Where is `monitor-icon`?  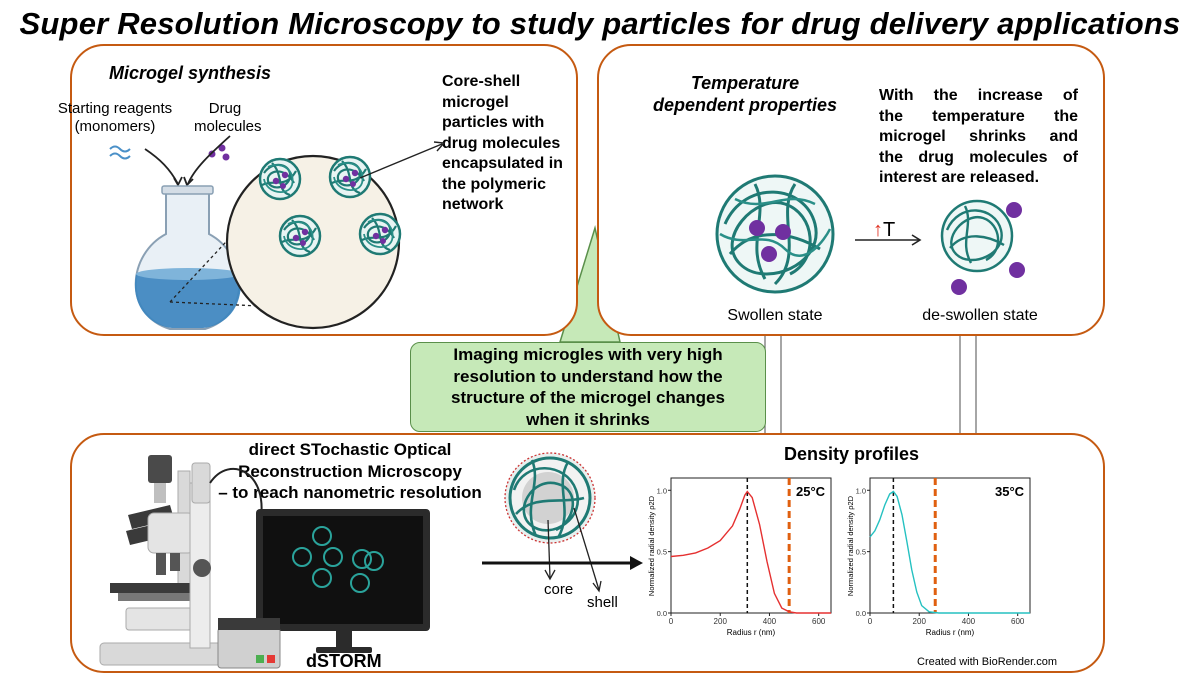 monitor-icon is located at coordinates (343, 581).